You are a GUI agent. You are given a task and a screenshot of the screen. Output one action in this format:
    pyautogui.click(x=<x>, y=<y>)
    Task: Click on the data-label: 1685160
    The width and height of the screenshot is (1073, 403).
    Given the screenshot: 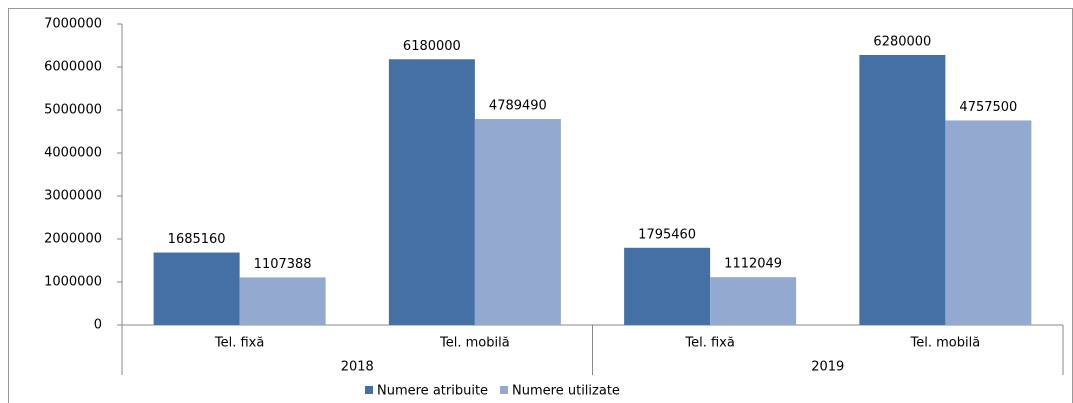 What is the action you would take?
    pyautogui.click(x=197, y=239)
    